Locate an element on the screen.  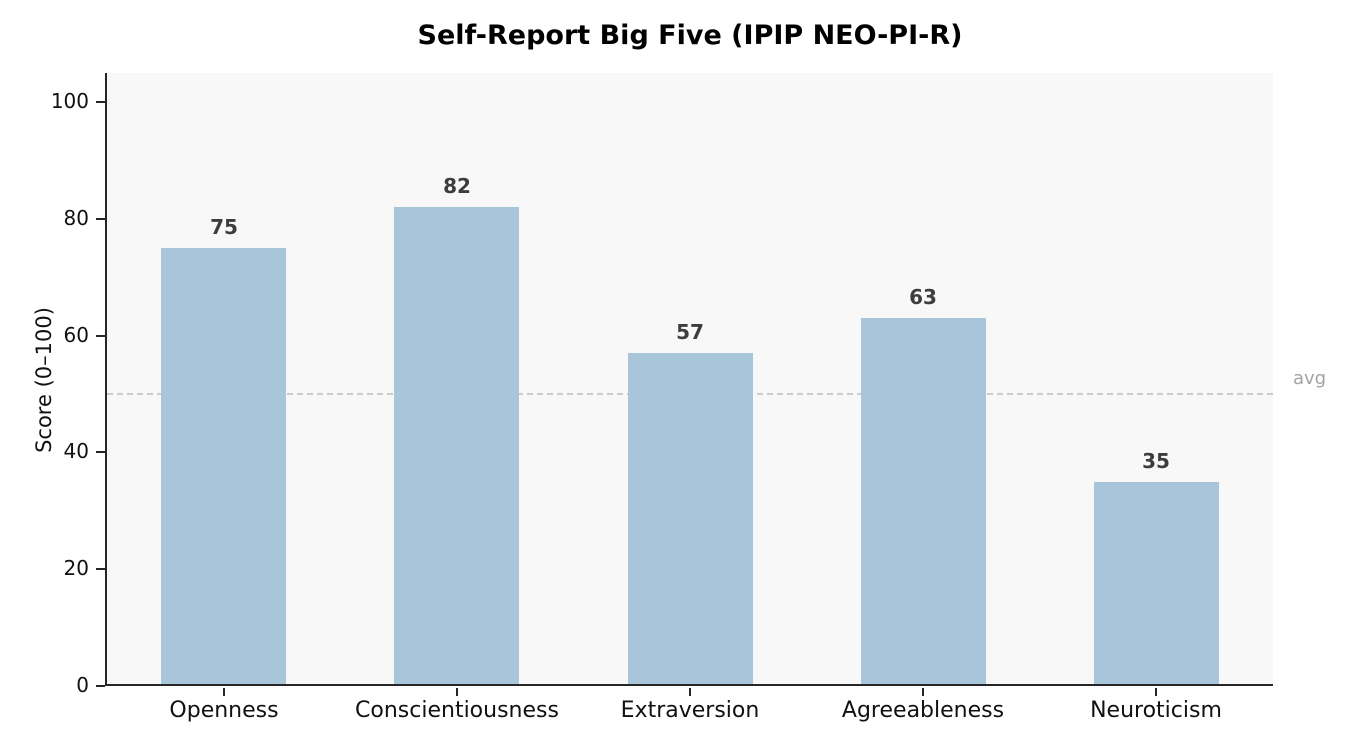
x-tick-label: Openness is located at coordinates (224, 710).